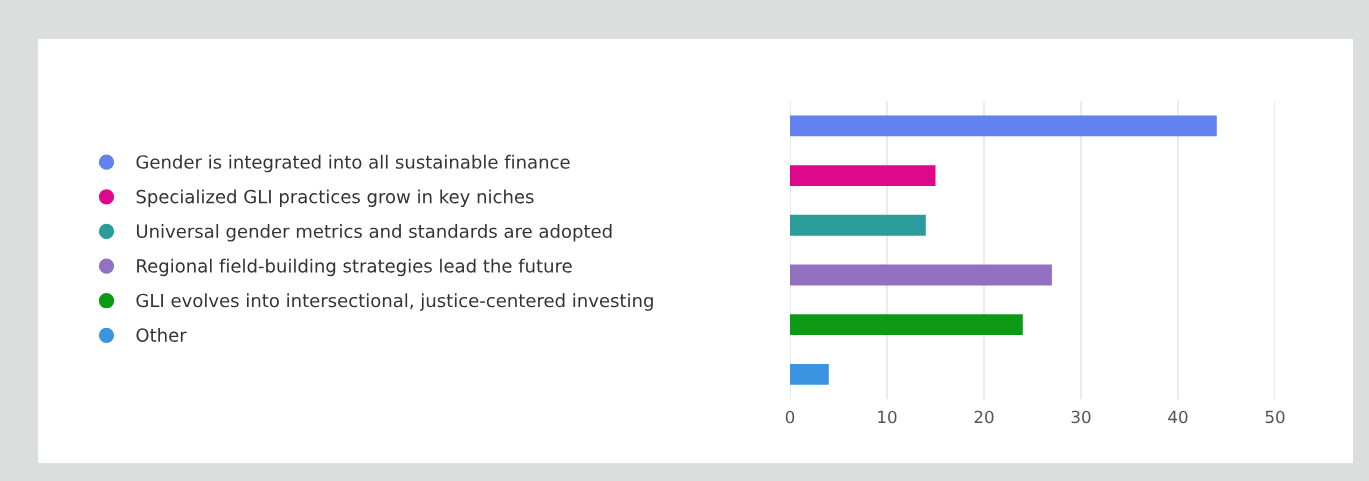 This screenshot has width=1369, height=481. What do you see at coordinates (374, 233) in the screenshot?
I see `legend-label: Universal gender metrics and standards are adopted` at bounding box center [374, 233].